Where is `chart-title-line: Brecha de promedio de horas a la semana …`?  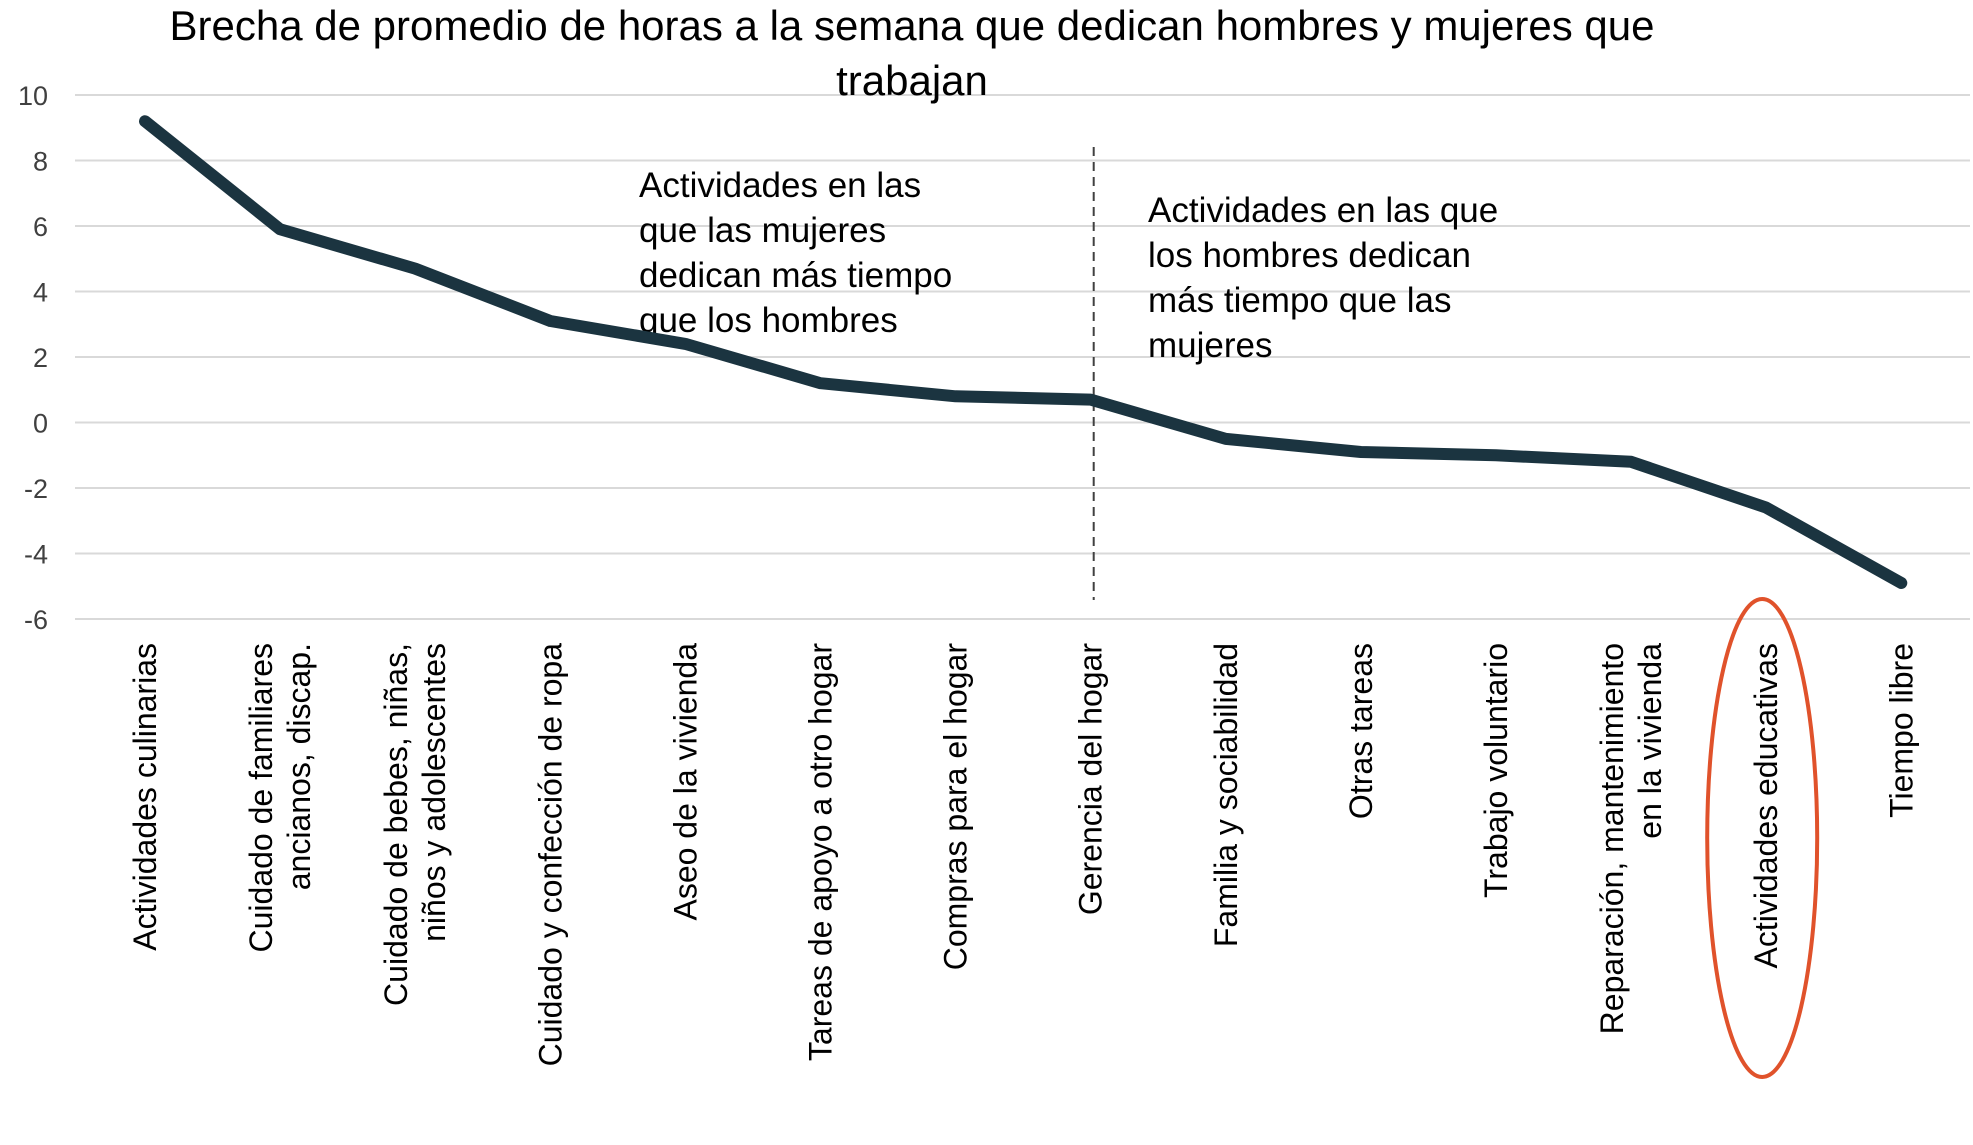
chart-title-line: Brecha de promedio de horas a la semana … is located at coordinates (912, 25).